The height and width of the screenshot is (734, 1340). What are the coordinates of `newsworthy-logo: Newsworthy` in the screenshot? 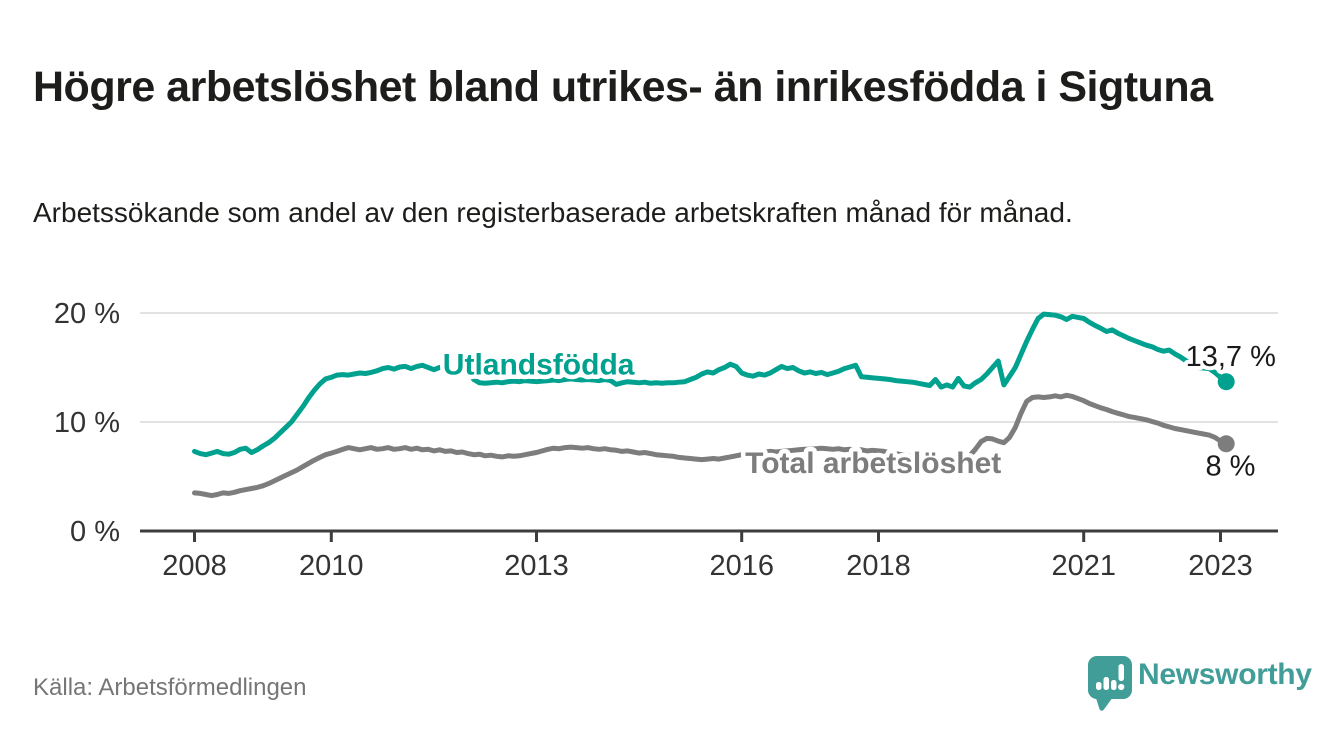 It's located at (1209, 682).